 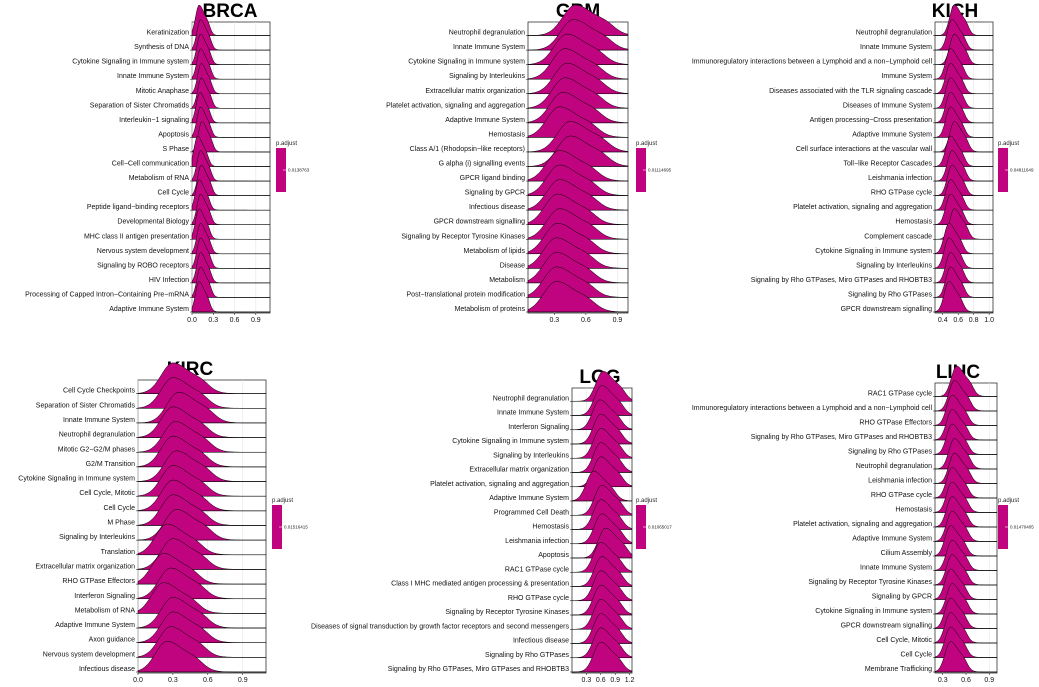 What do you see at coordinates (104, 596) in the screenshot?
I see `term-label: Interferon Signaling` at bounding box center [104, 596].